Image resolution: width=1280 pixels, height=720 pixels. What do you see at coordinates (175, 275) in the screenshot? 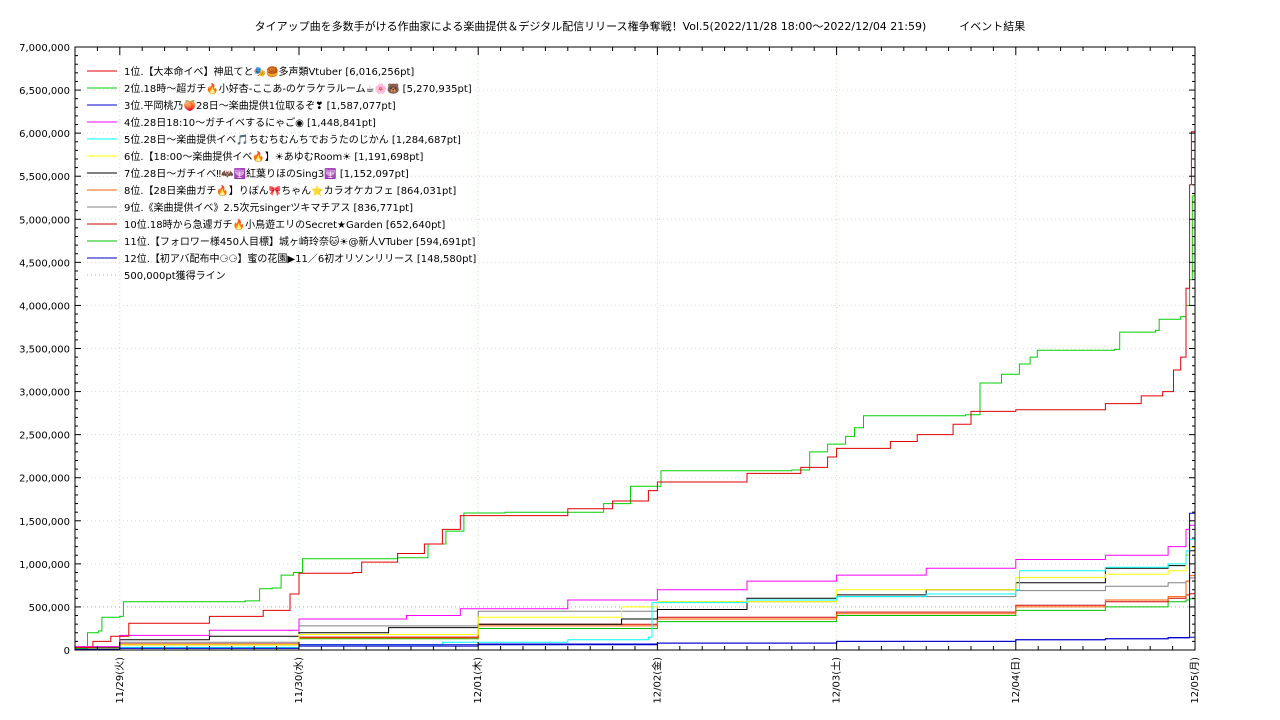
I see `legend-label: 500,000pt獲得ライン` at bounding box center [175, 275].